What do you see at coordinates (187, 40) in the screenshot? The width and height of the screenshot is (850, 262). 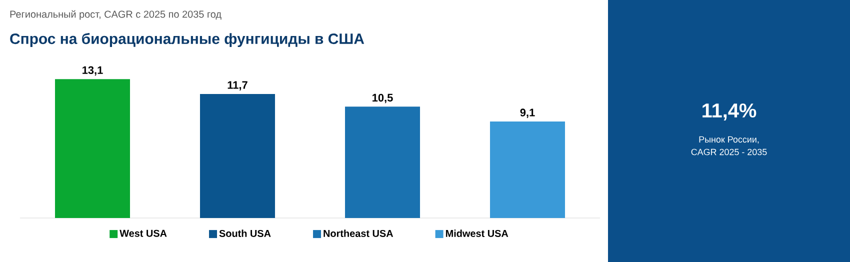 I see `chart-title: Спрос на биорациональные фунгициды в США` at bounding box center [187, 40].